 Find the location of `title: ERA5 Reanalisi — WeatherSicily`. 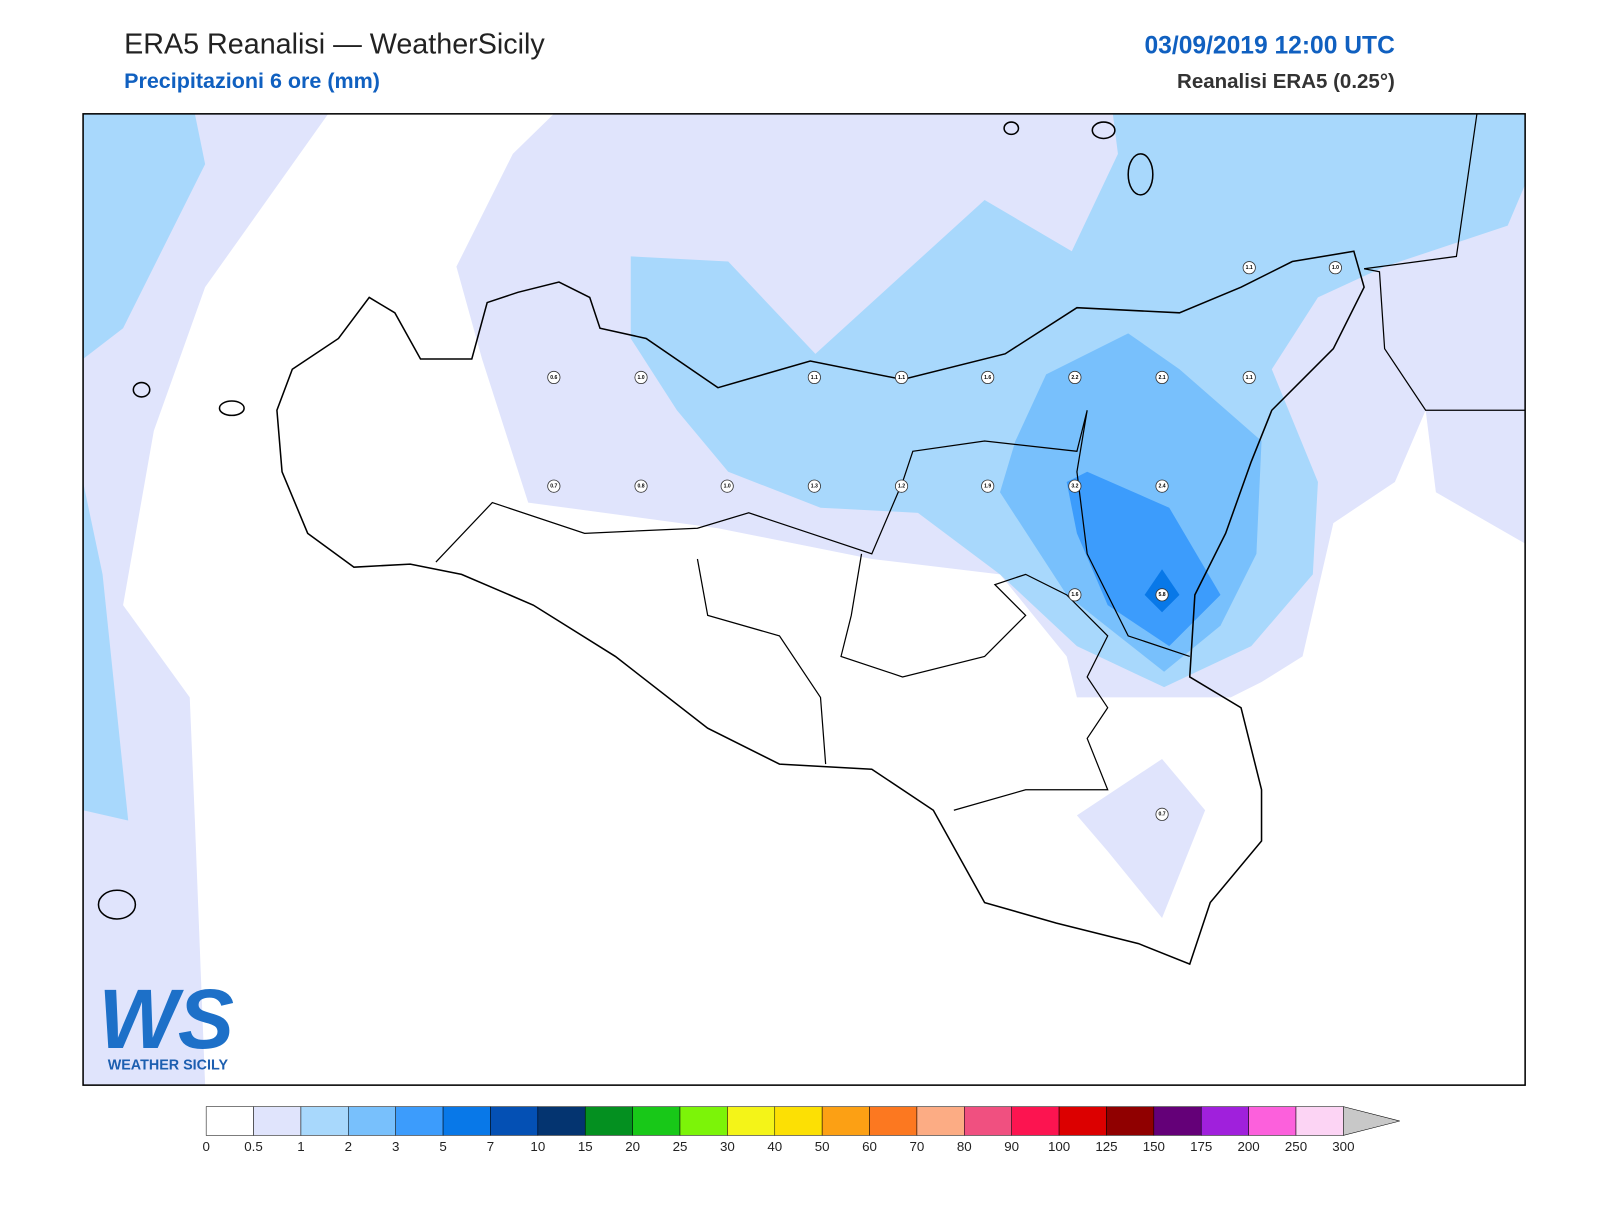

title: ERA5 Reanalisi — WeatherSicily is located at coordinates (334, 44).